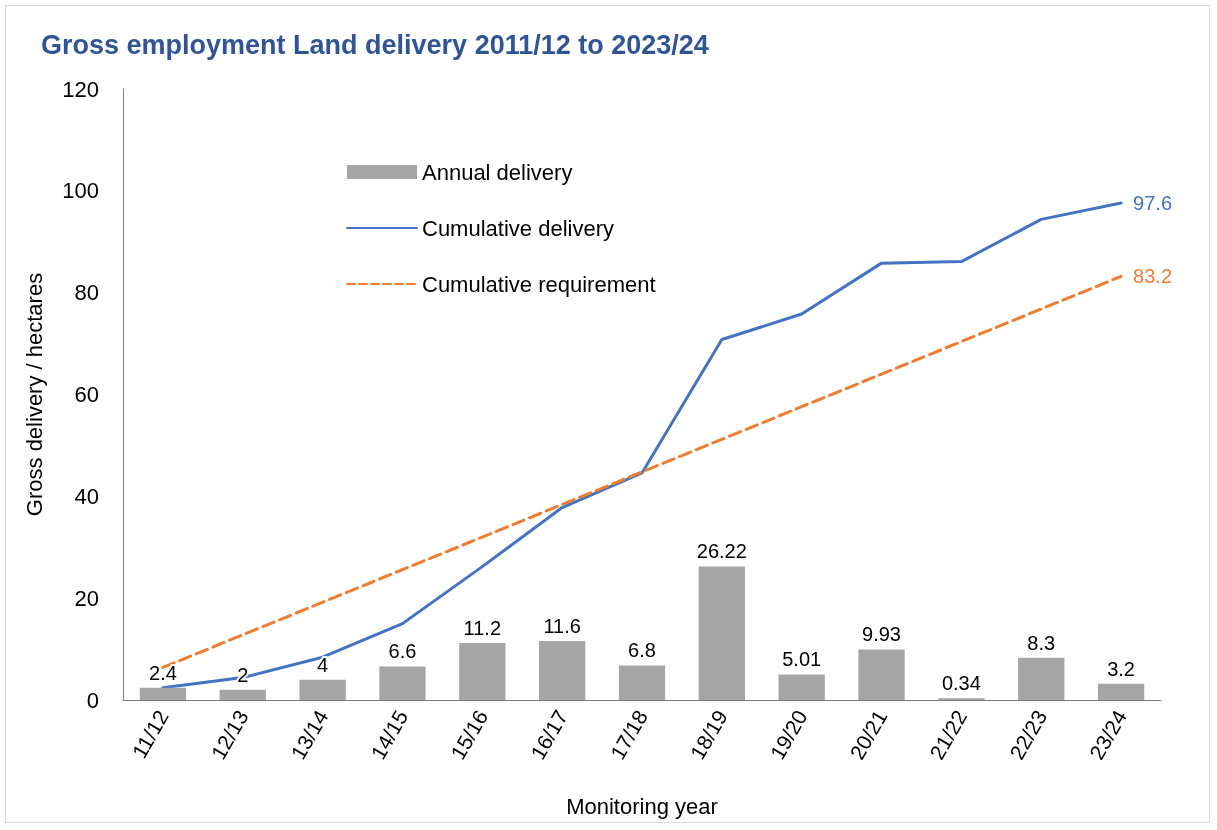  Describe the element at coordinates (961, 683) in the screenshot. I see `data-label: 0.34` at that location.